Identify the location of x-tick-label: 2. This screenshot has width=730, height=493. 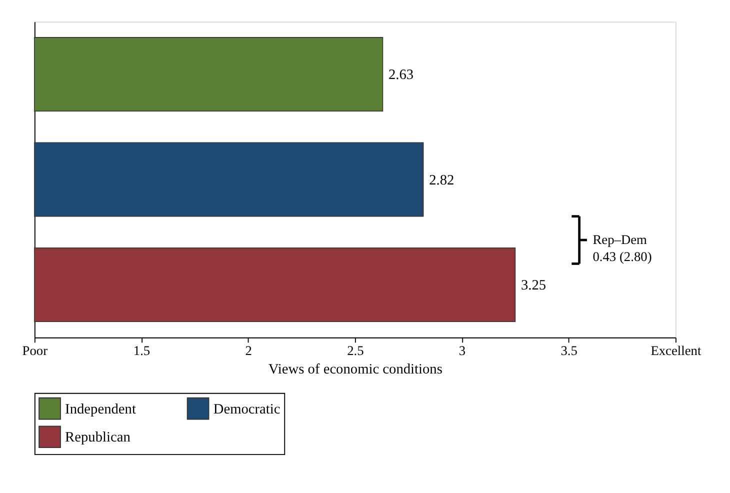
(248, 350).